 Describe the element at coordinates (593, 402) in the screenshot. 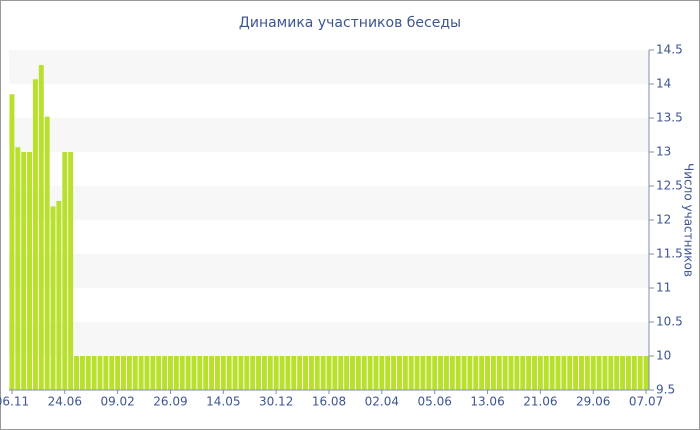

I see `x-tick-label: 29.06` at that location.